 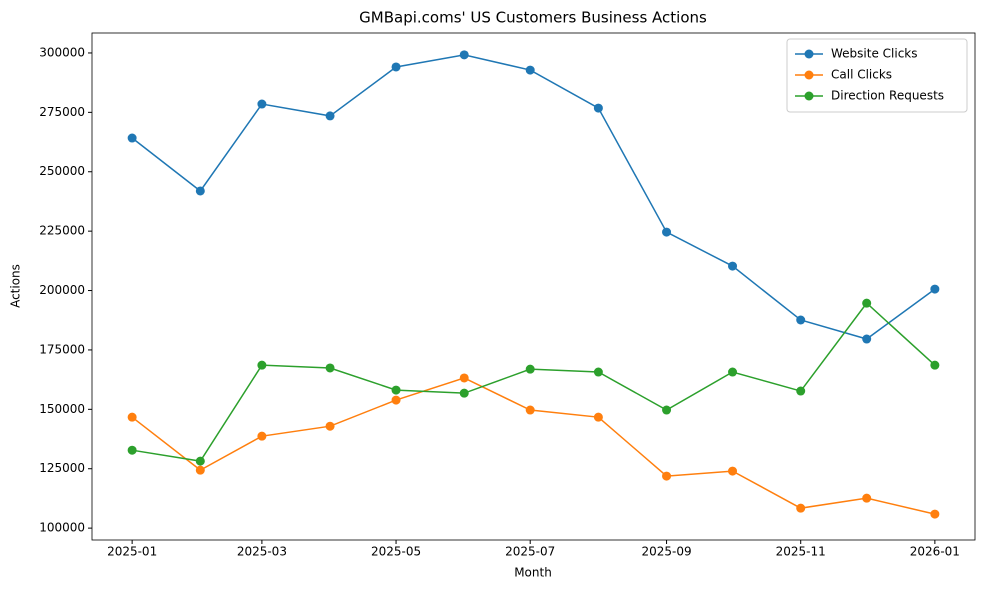 What do you see at coordinates (887, 96) in the screenshot?
I see `legend-label: Direction Requests` at bounding box center [887, 96].